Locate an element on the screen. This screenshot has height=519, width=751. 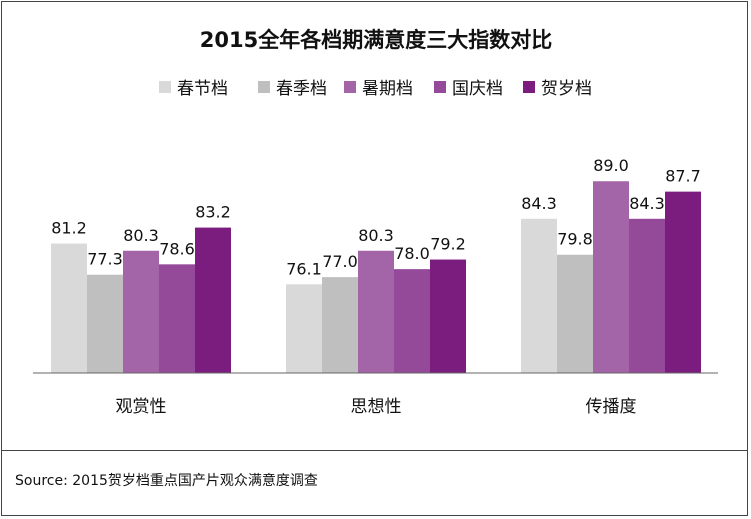
value-label-1-1: 81.2 is located at coordinates (69, 228).